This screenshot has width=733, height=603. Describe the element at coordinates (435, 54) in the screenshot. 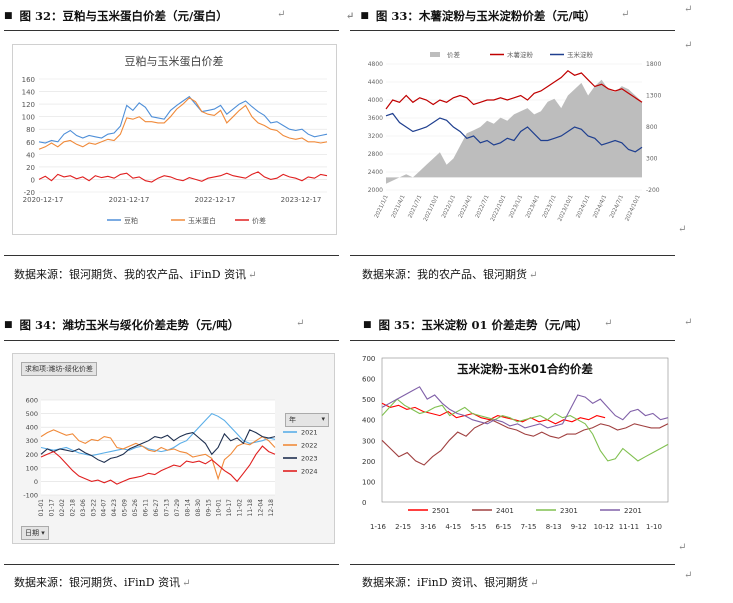

I see `legend-swatch` at that location.